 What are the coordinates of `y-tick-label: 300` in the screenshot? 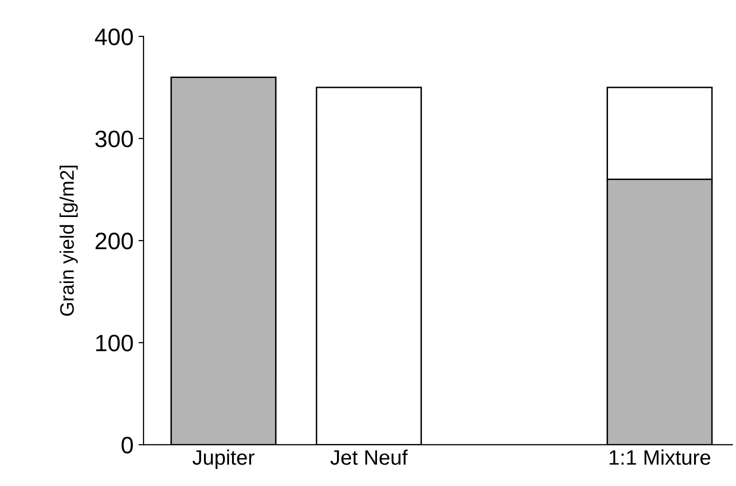 It's located at (114, 139).